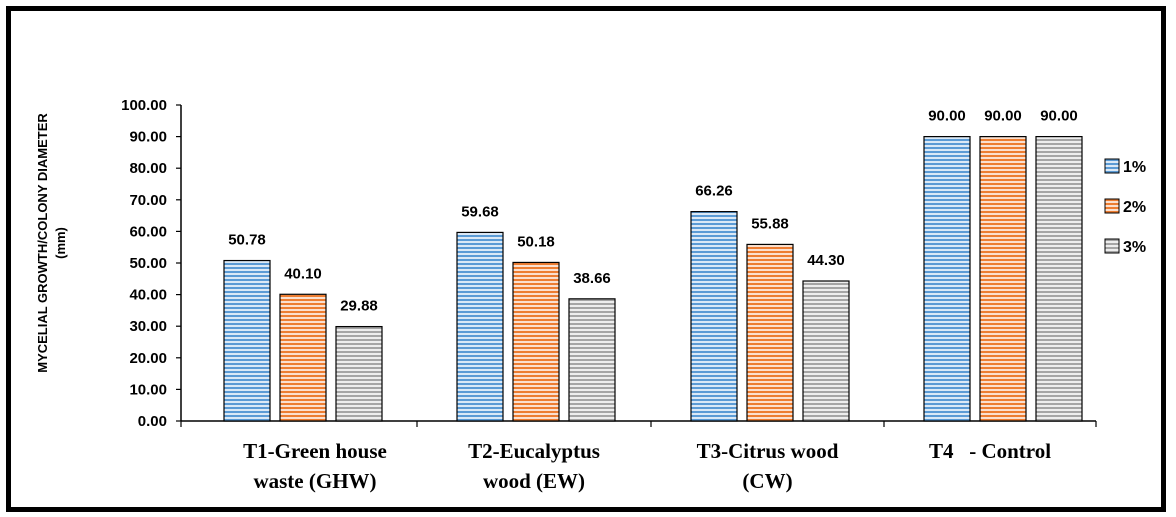 This screenshot has height=517, width=1176. Describe the element at coordinates (60, 243) in the screenshot. I see `y-axis-title-line2: (mm)` at that location.